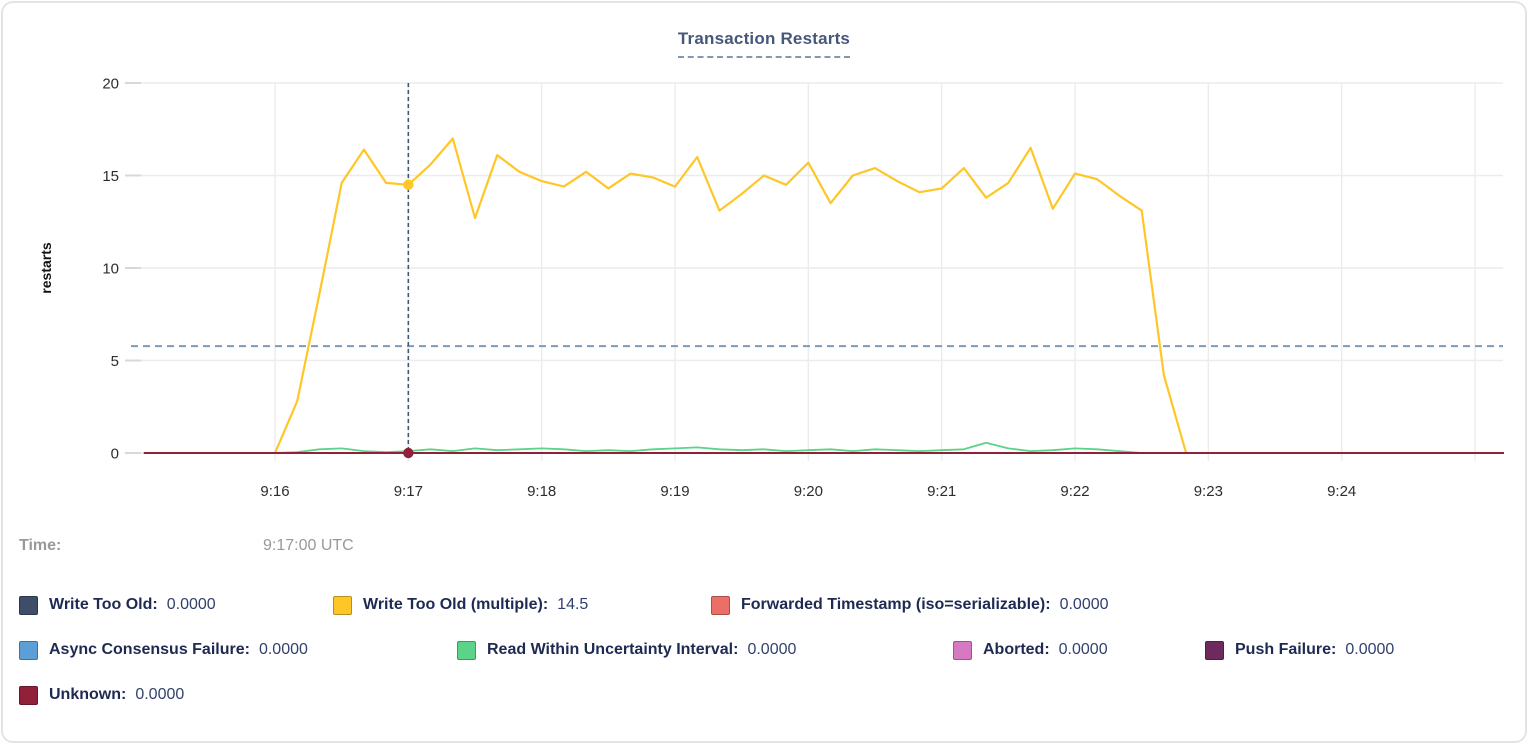 Image resolution: width=1528 pixels, height=744 pixels. I want to click on legend-label: Write Too Old:, so click(103, 604).